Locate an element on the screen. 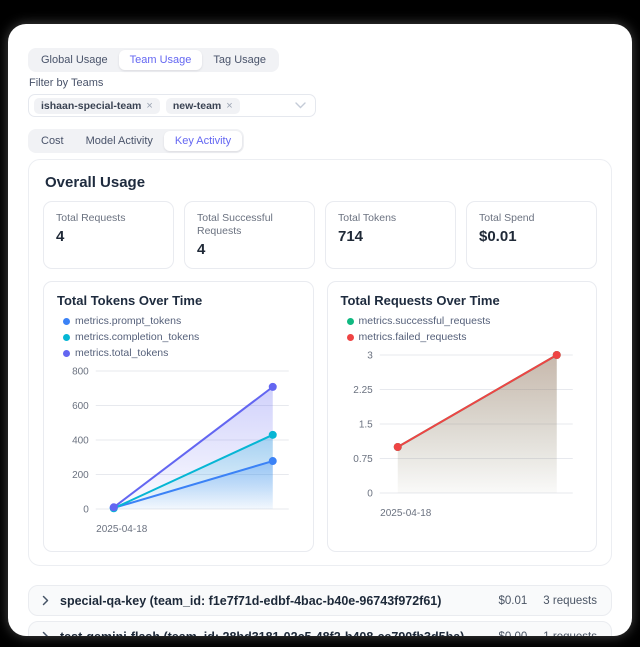 Image resolution: width=640 pixels, height=647 pixels. stat-label: Total Spend is located at coordinates (507, 218).